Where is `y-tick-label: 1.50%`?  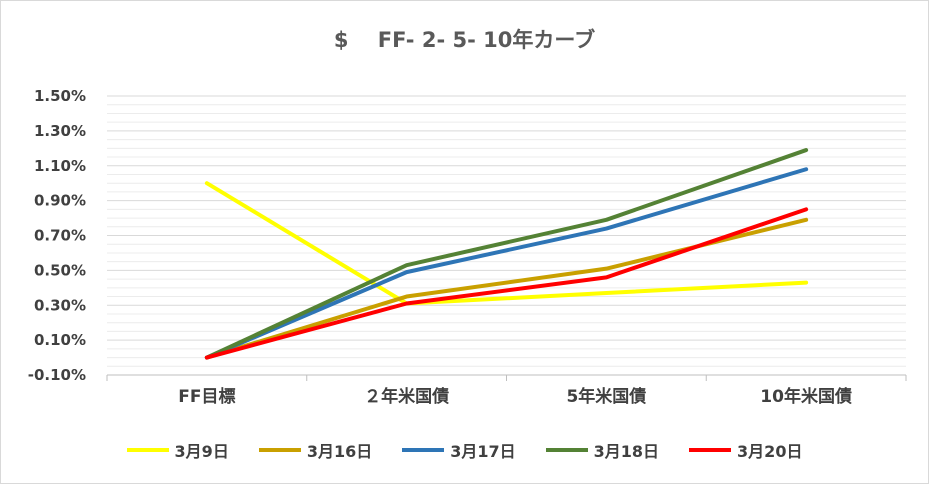
y-tick-label: 1.50% is located at coordinates (60, 96).